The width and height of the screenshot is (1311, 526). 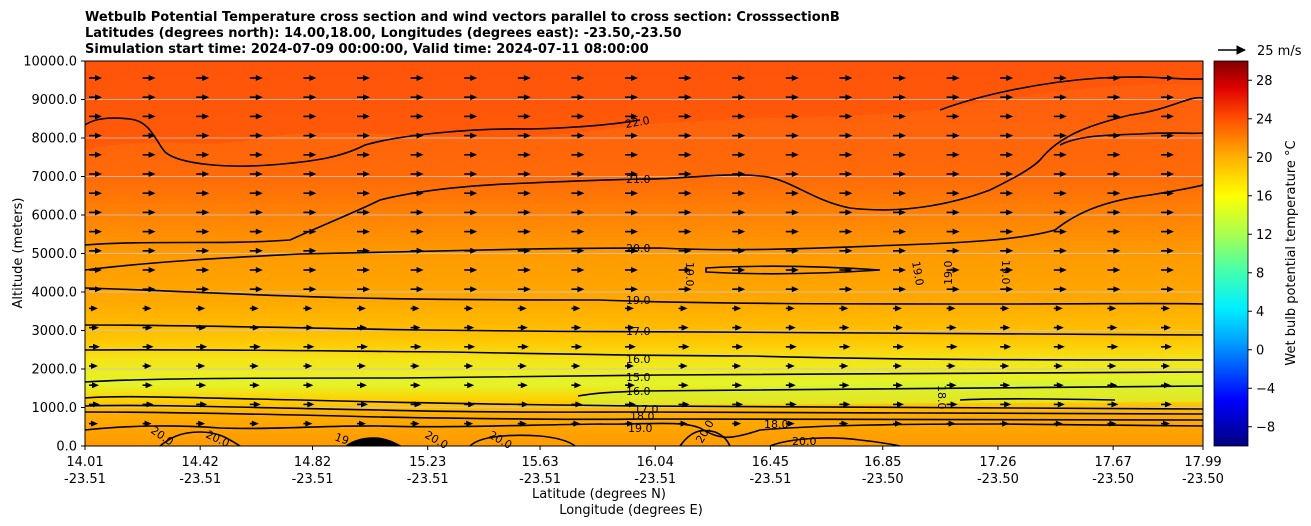 I want to click on colorbar-tick-label: 4, so click(x=1260, y=312).